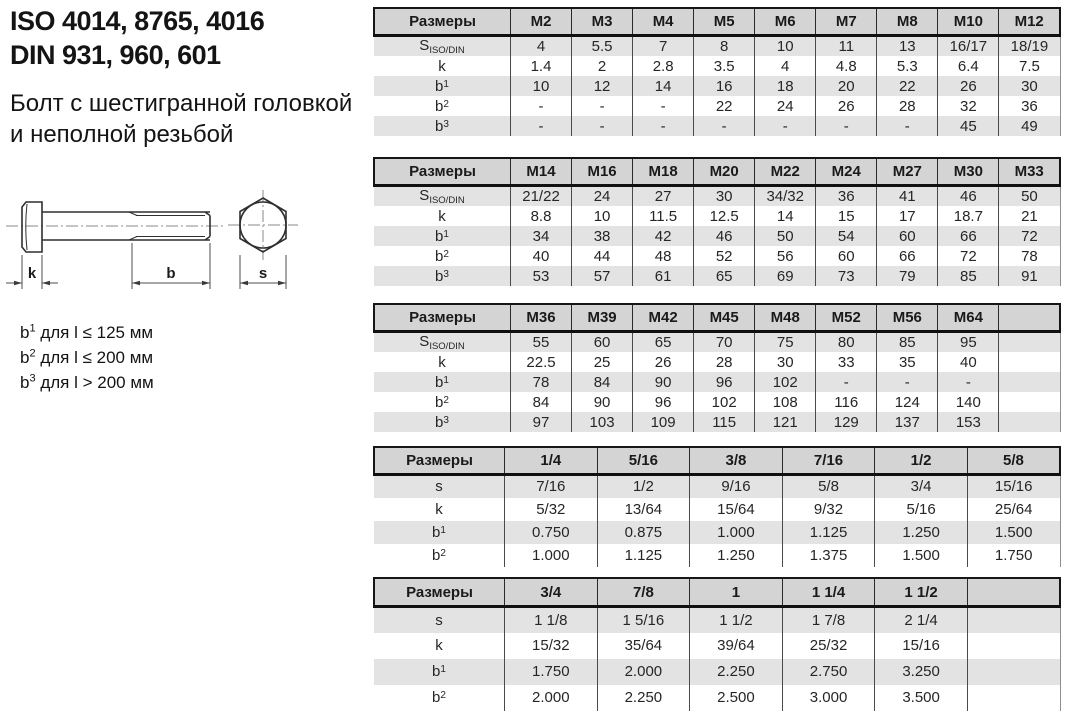 This screenshot has height=720, width=1067. What do you see at coordinates (602, 86) in the screenshot?
I see `value-cell: 12` at bounding box center [602, 86].